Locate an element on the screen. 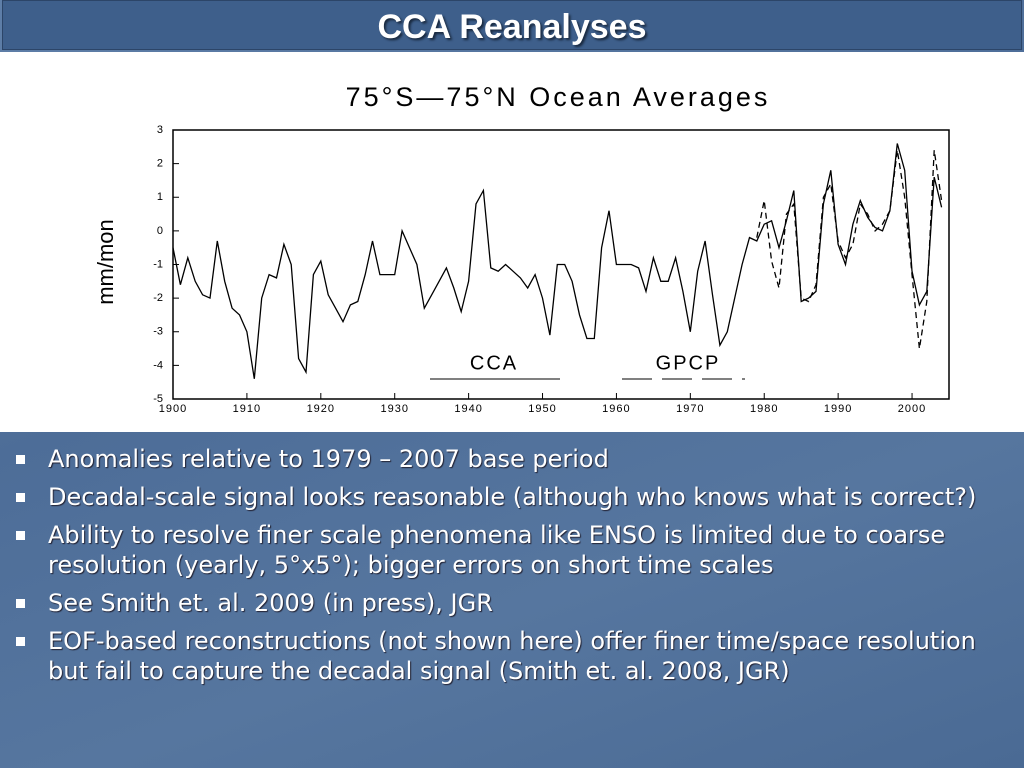  y-tick-label: 1 is located at coordinates (160, 197).